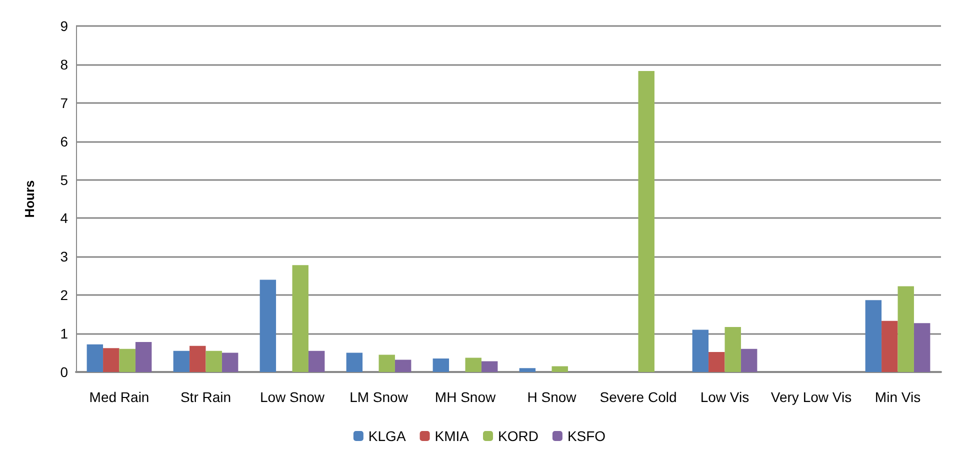  What do you see at coordinates (64, 218) in the screenshot?
I see `y-tick-label: 4` at bounding box center [64, 218].